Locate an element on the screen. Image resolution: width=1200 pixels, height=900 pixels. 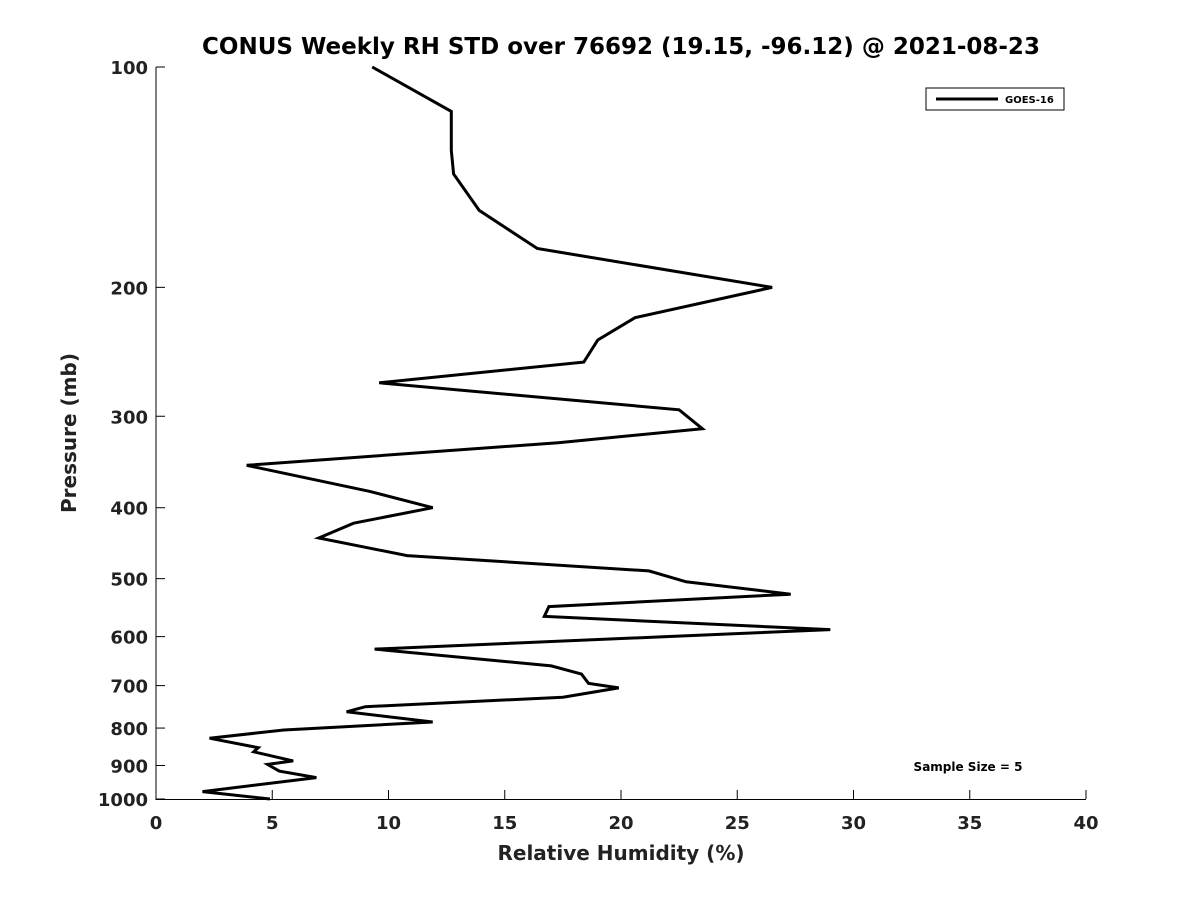
y-tick-label: 400 is located at coordinates (129, 509).